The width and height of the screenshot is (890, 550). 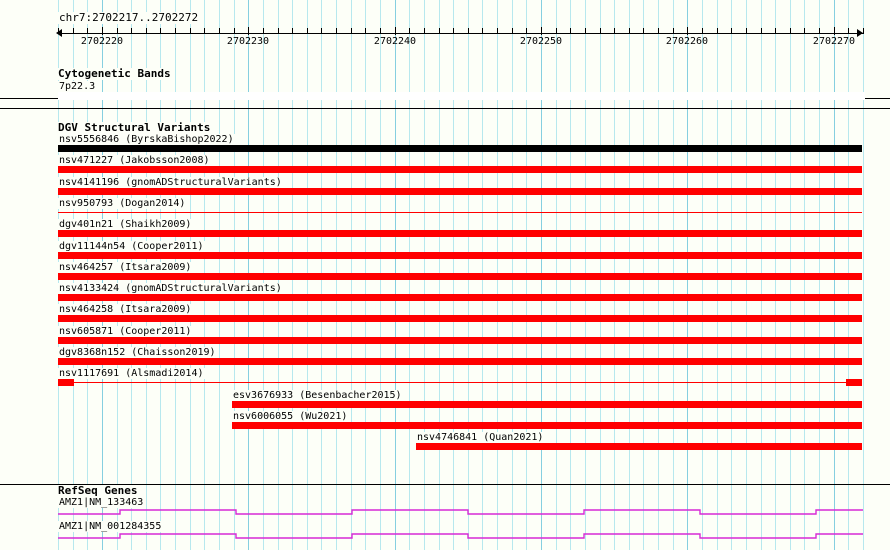 I want to click on ruler-arrow-right-icon, so click(x=860, y=33).